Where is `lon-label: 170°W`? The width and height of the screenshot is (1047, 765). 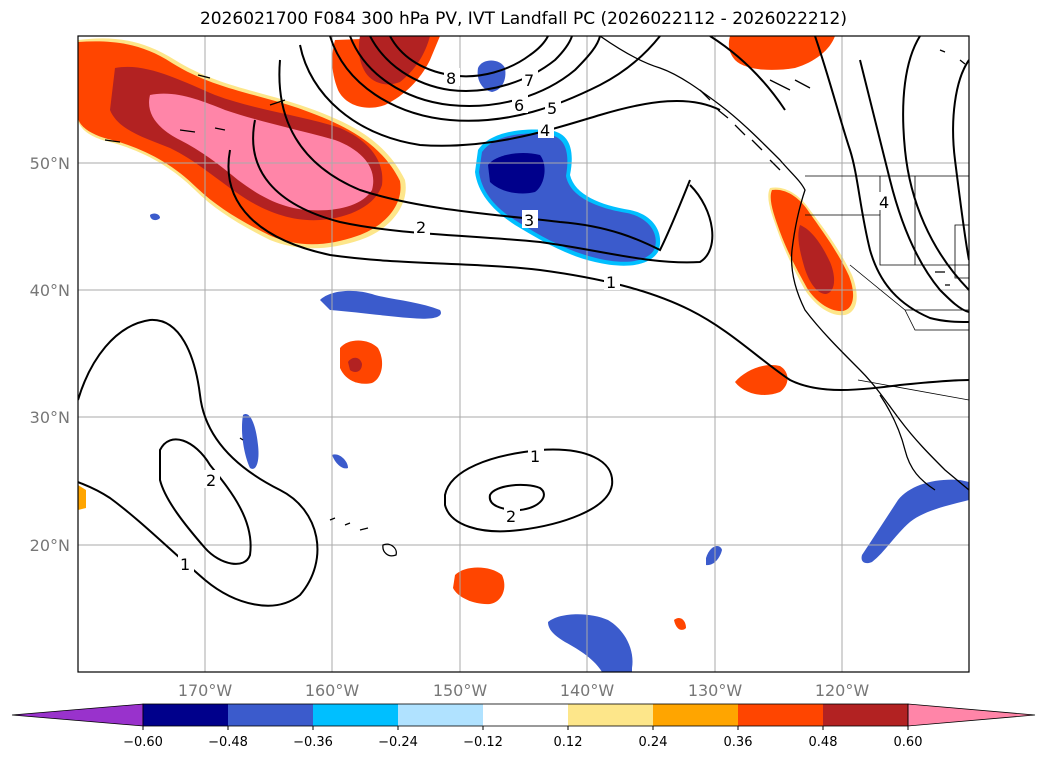 lon-label: 170°W is located at coordinates (205, 690).